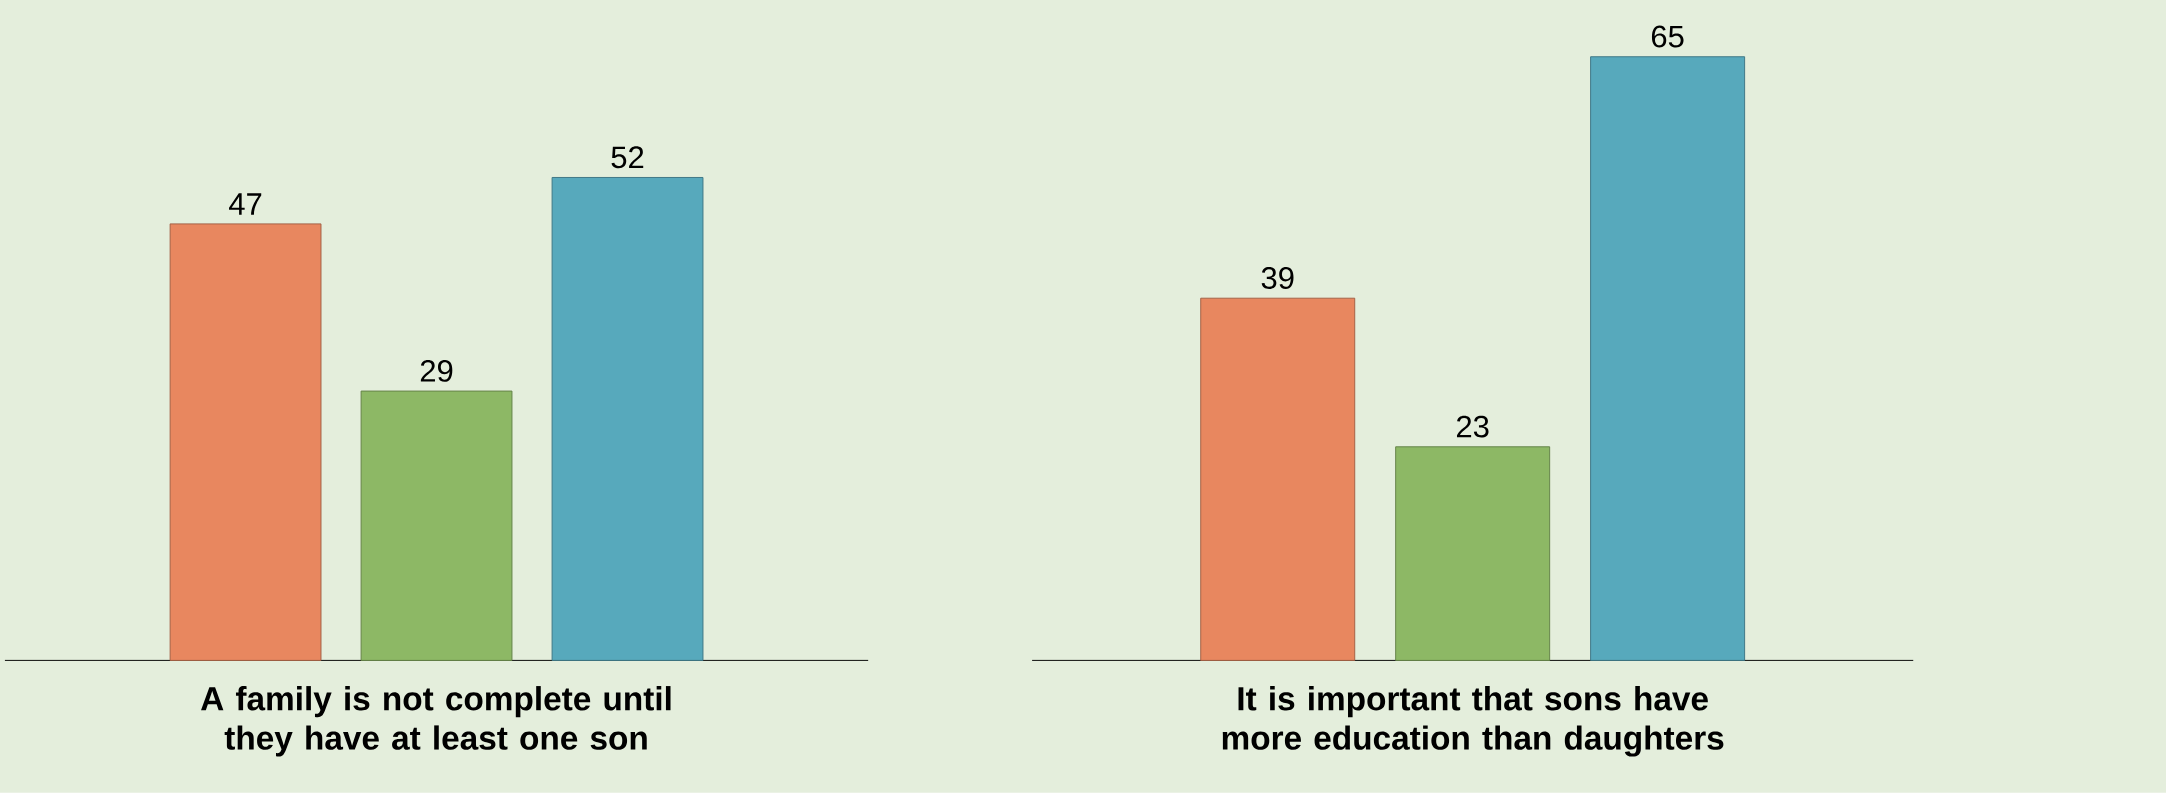 This screenshot has height=793, width=2166. I want to click on data-label: 39, so click(1277, 278).